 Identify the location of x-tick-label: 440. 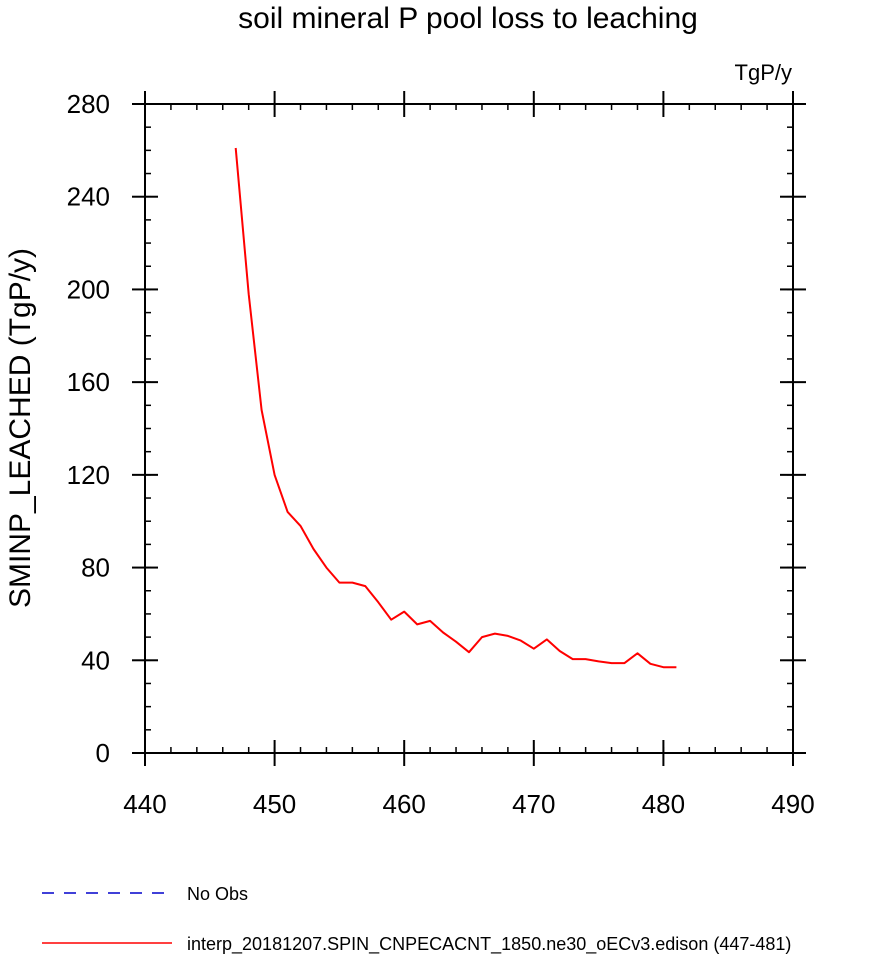
(144, 804).